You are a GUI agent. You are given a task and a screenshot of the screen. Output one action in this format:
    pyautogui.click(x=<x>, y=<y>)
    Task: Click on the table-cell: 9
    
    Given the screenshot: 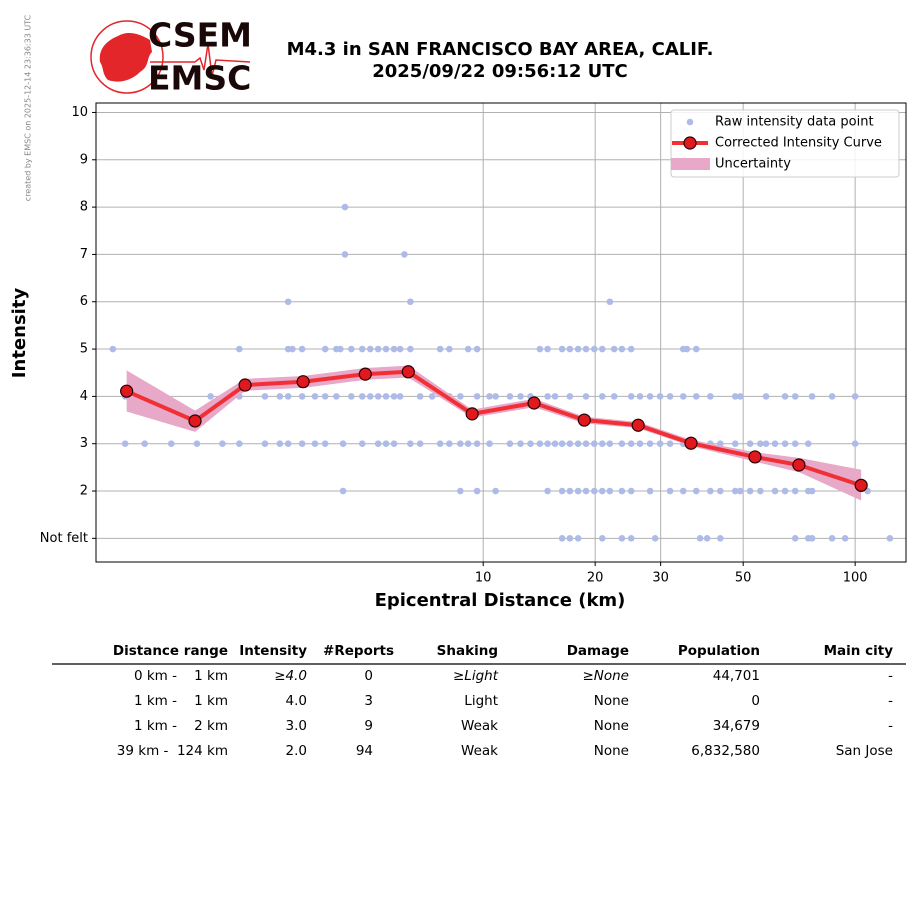 What is the action you would take?
    pyautogui.click(x=368, y=726)
    